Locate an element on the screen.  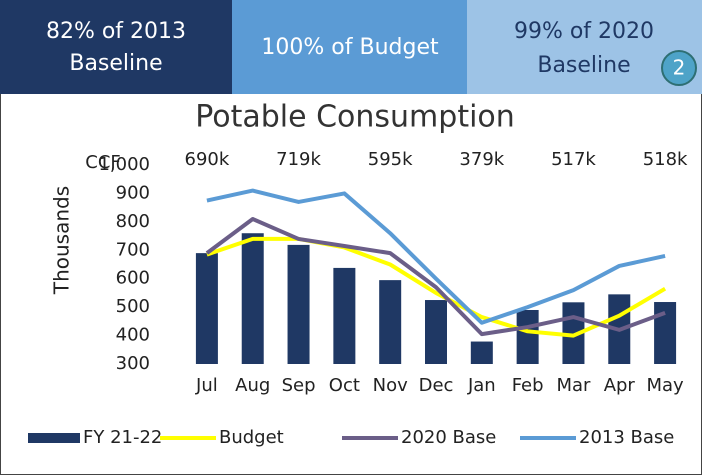
data-label: 518k is located at coordinates (665, 159).